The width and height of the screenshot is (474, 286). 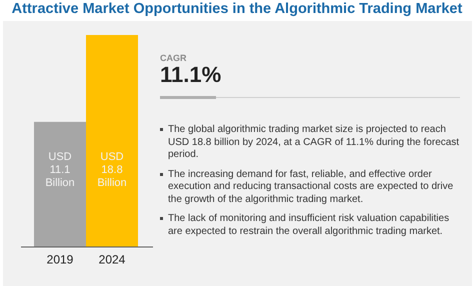 What do you see at coordinates (112, 259) in the screenshot?
I see `x-tick-label: 2024` at bounding box center [112, 259].